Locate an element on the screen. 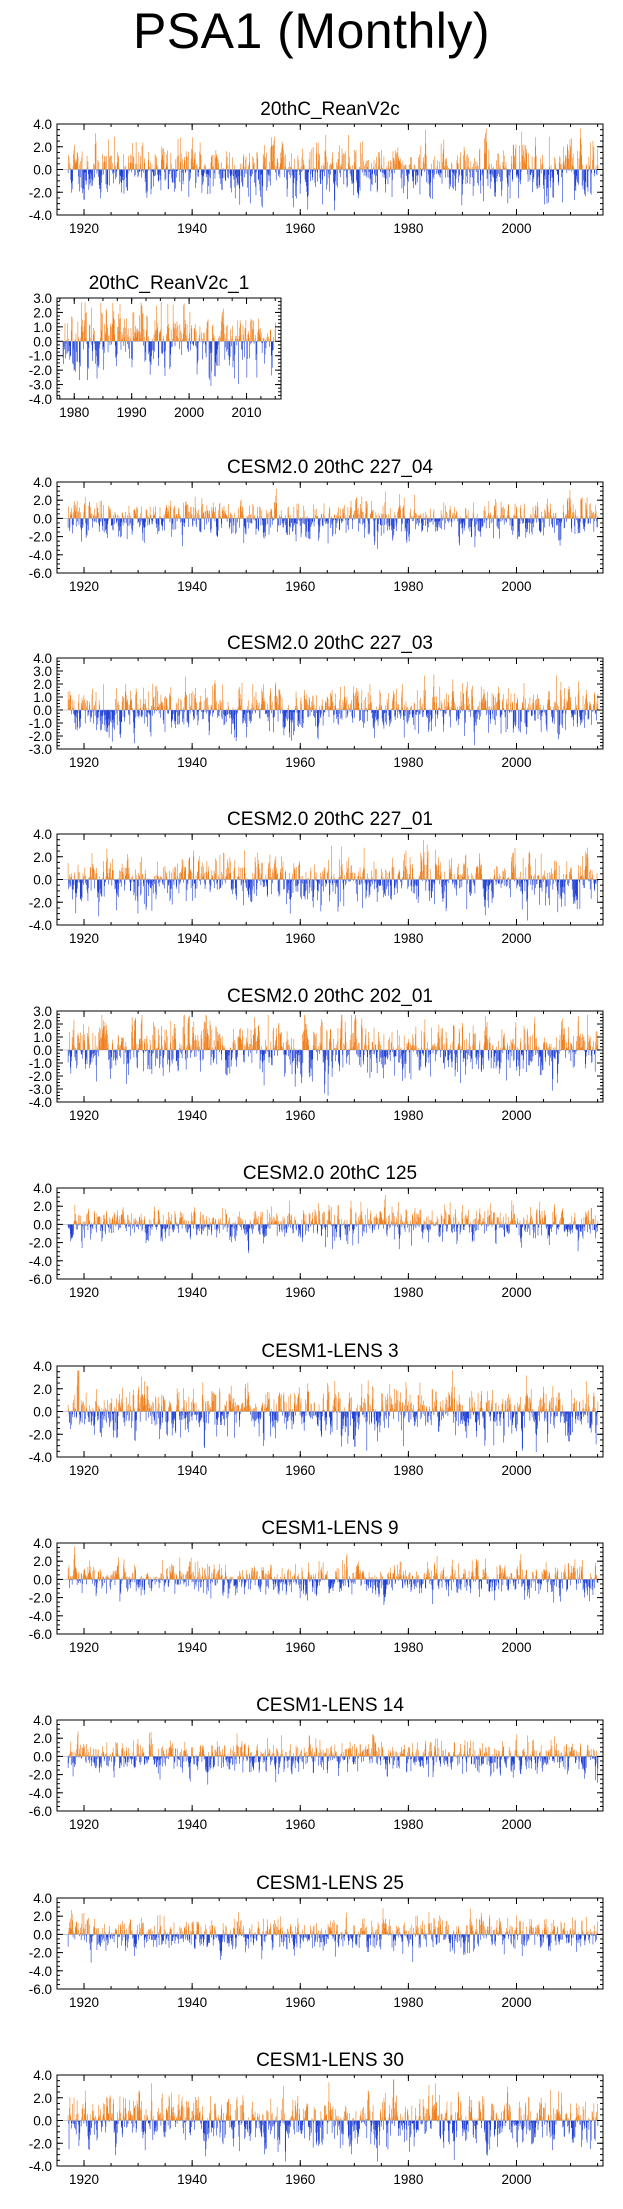 The image size is (623, 2209). x-tick-label: 1960 is located at coordinates (300, 762).